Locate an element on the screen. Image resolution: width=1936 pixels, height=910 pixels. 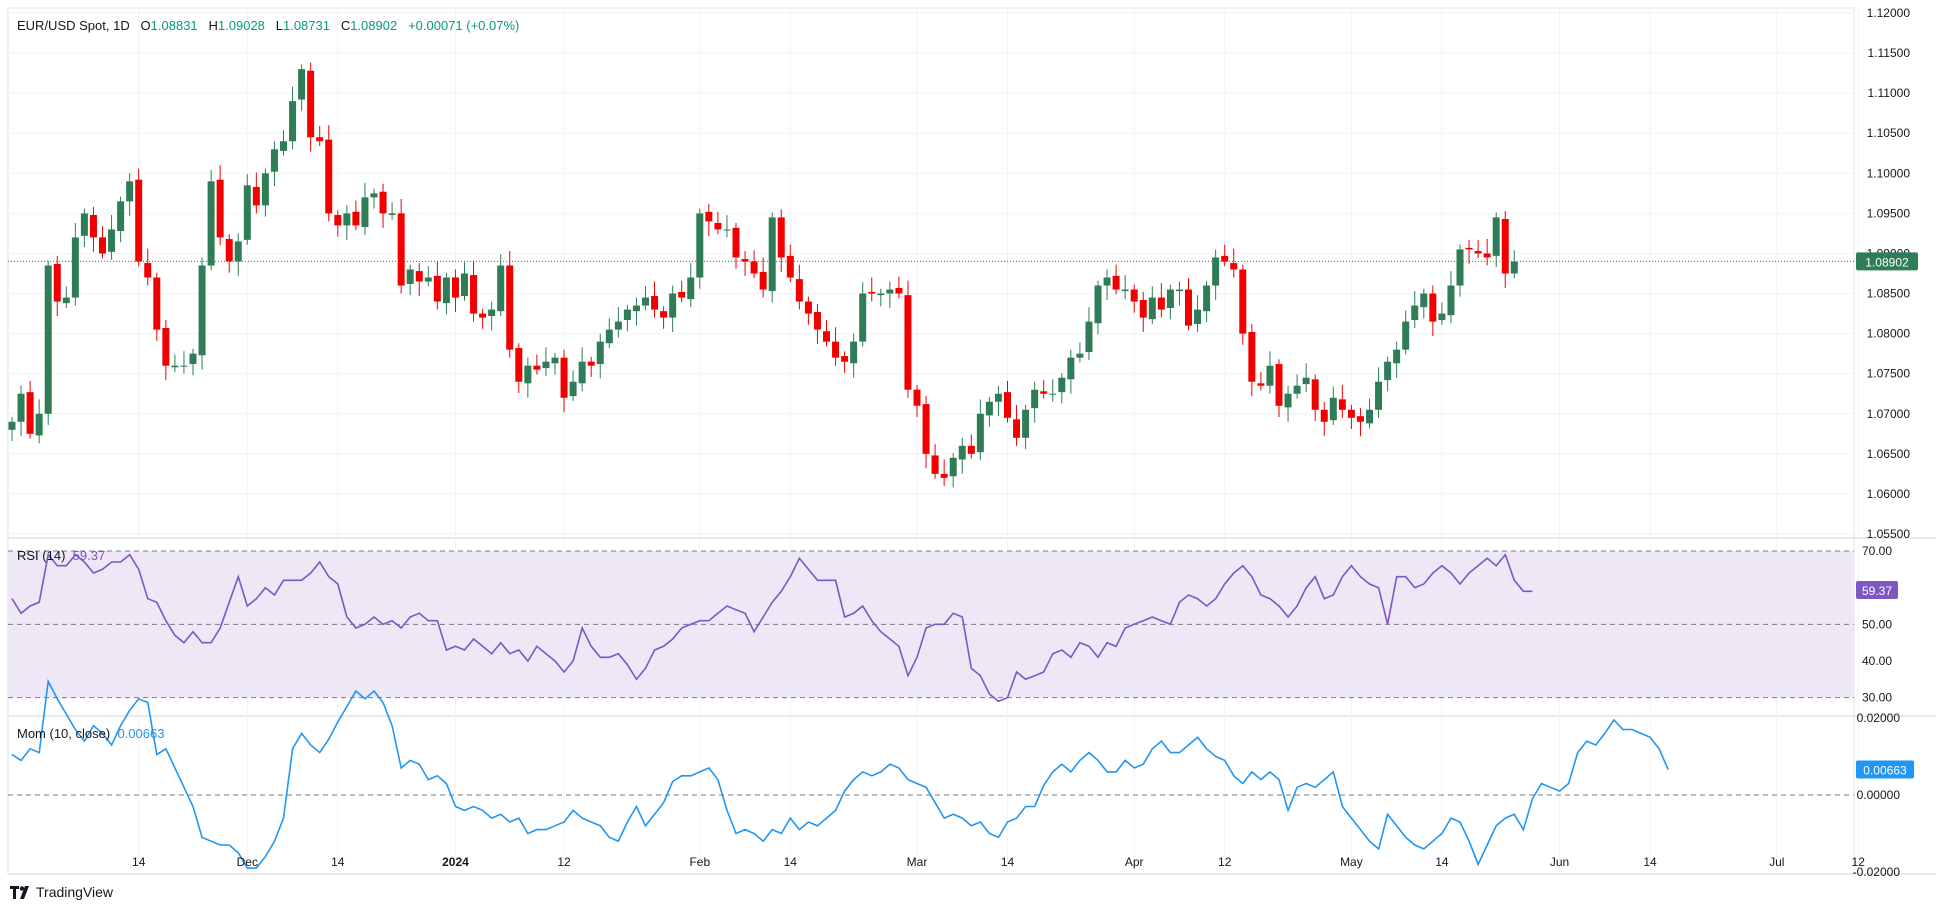
high-value: 1.09028 is located at coordinates (241, 25).